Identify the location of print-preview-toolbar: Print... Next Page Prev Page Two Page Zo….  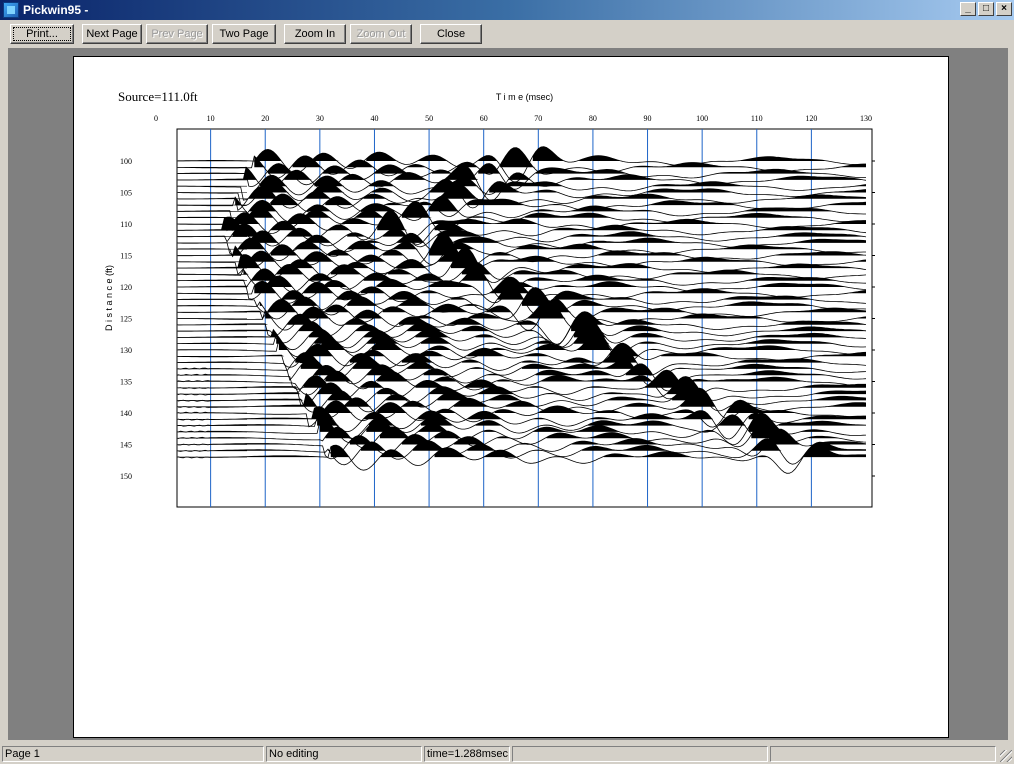
(507, 34).